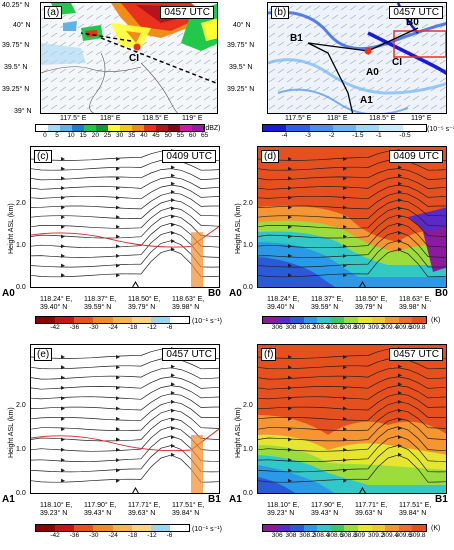  I want to click on colorbar-tick-label: 5, so click(57, 135).